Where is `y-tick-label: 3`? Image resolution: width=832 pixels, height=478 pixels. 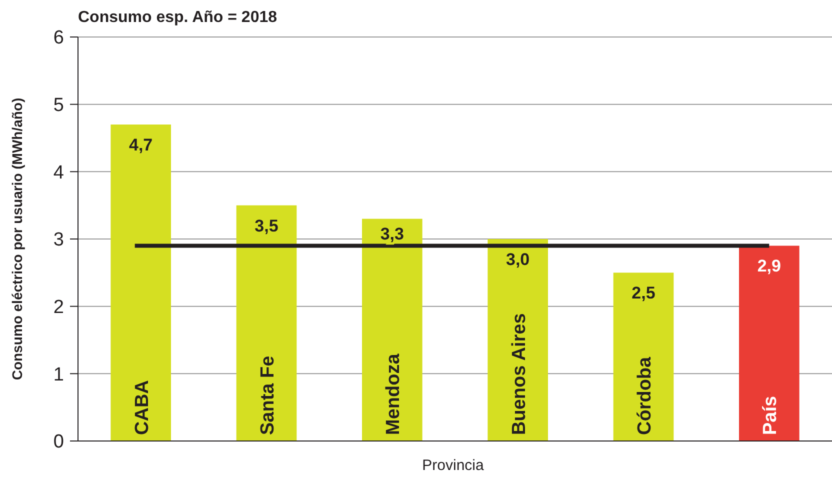 y-tick-label: 3 is located at coordinates (58, 240).